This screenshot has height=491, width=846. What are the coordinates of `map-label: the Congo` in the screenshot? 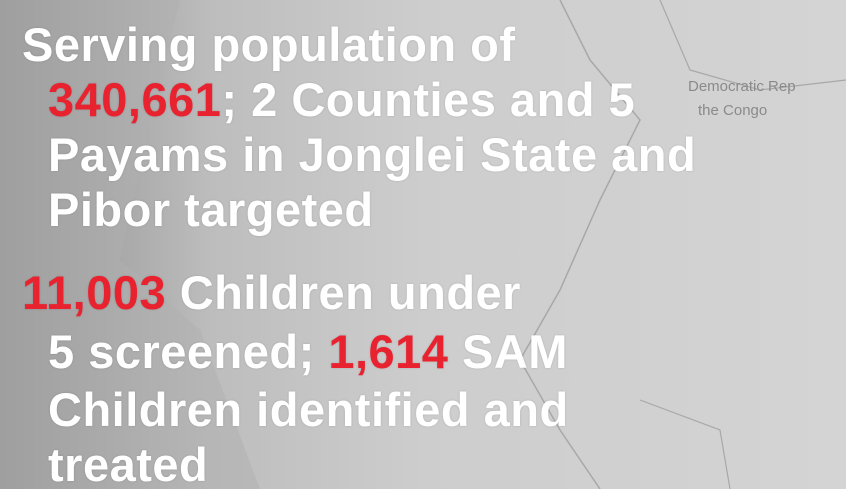 It's located at (733, 110).